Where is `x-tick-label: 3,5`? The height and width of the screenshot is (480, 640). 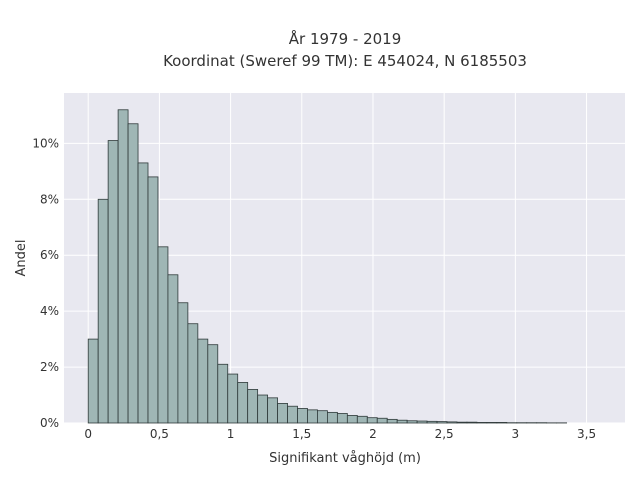 x-tick-label: 3,5 is located at coordinates (586, 434).